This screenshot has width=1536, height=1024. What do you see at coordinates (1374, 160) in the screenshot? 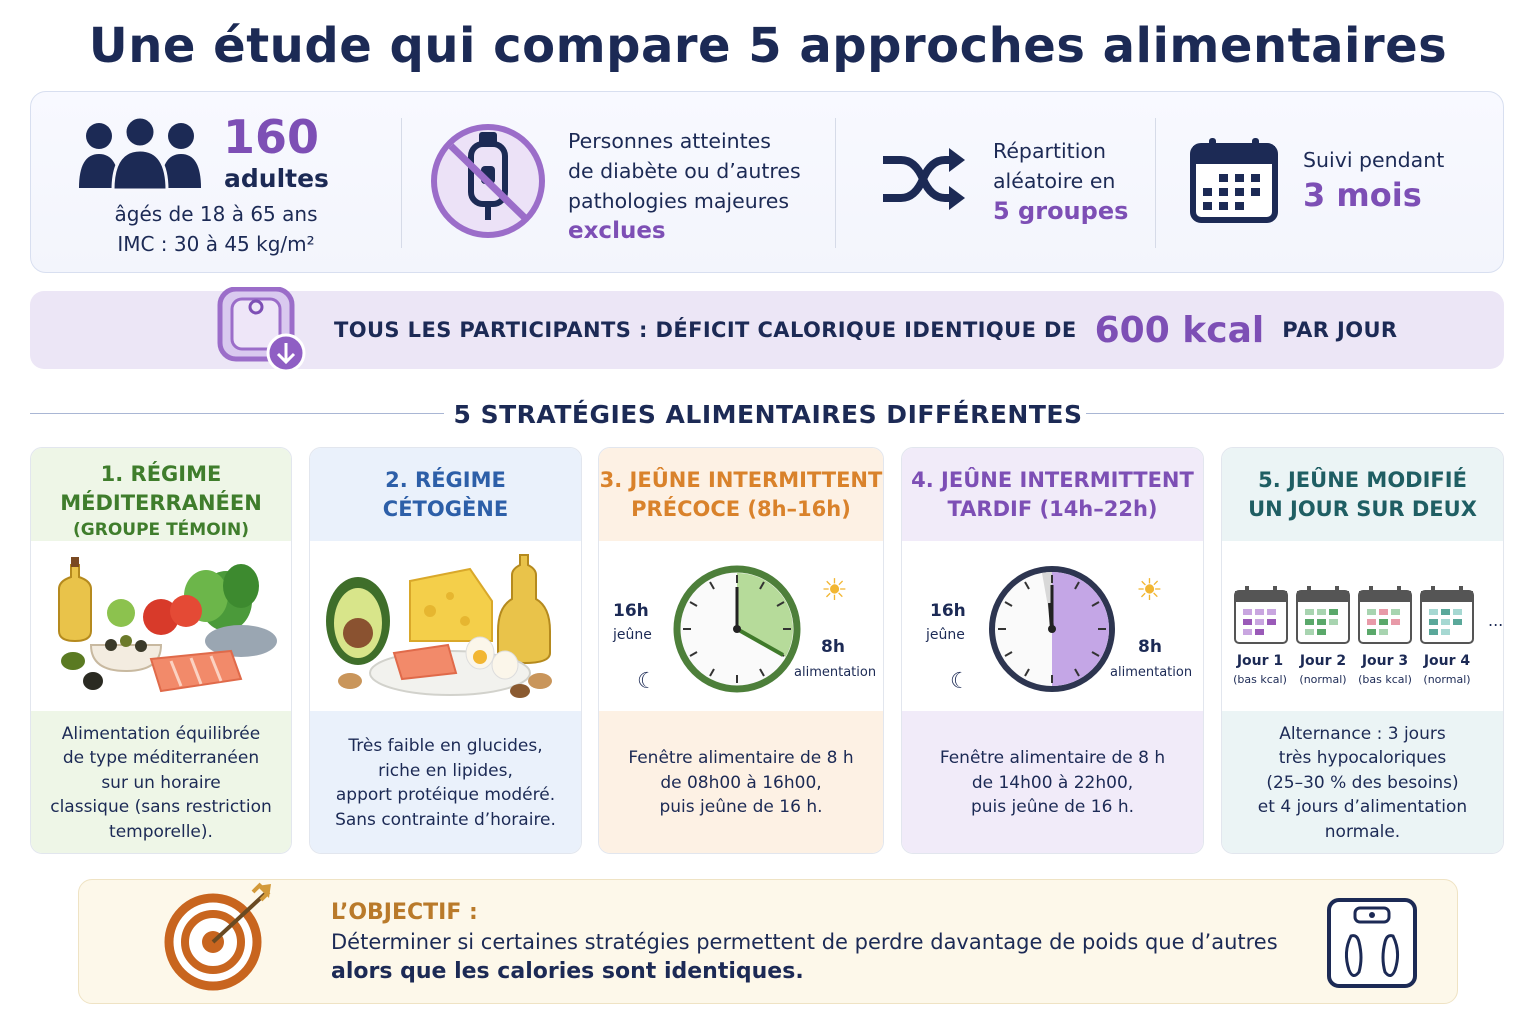
I see `followup-text: Suivi pendant` at bounding box center [1374, 160].